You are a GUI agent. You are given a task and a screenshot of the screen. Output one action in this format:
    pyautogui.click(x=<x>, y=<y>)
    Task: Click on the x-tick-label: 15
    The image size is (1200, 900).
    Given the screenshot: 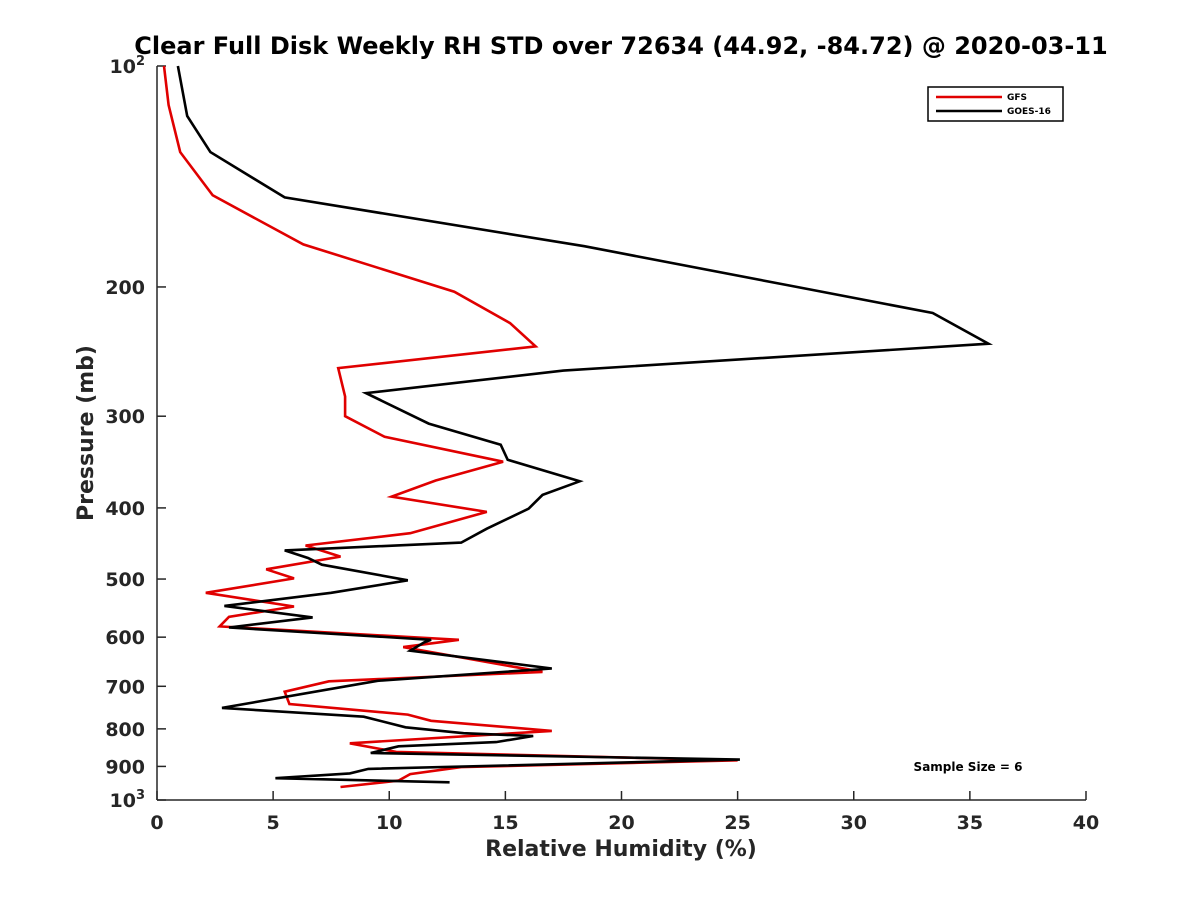 What is the action you would take?
    pyautogui.click(x=505, y=823)
    